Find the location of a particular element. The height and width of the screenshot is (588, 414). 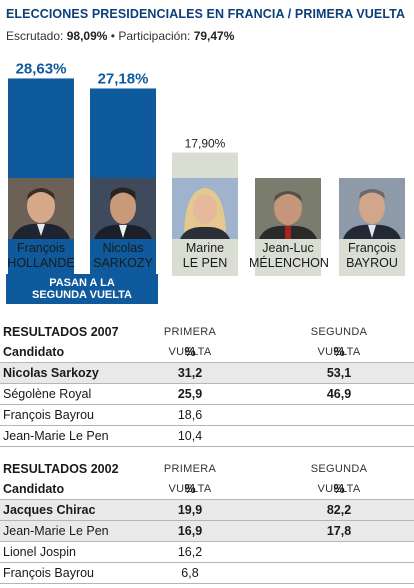

table-row: Jean-Marie Le Pen 16,9 17,8 is located at coordinates (207, 531).